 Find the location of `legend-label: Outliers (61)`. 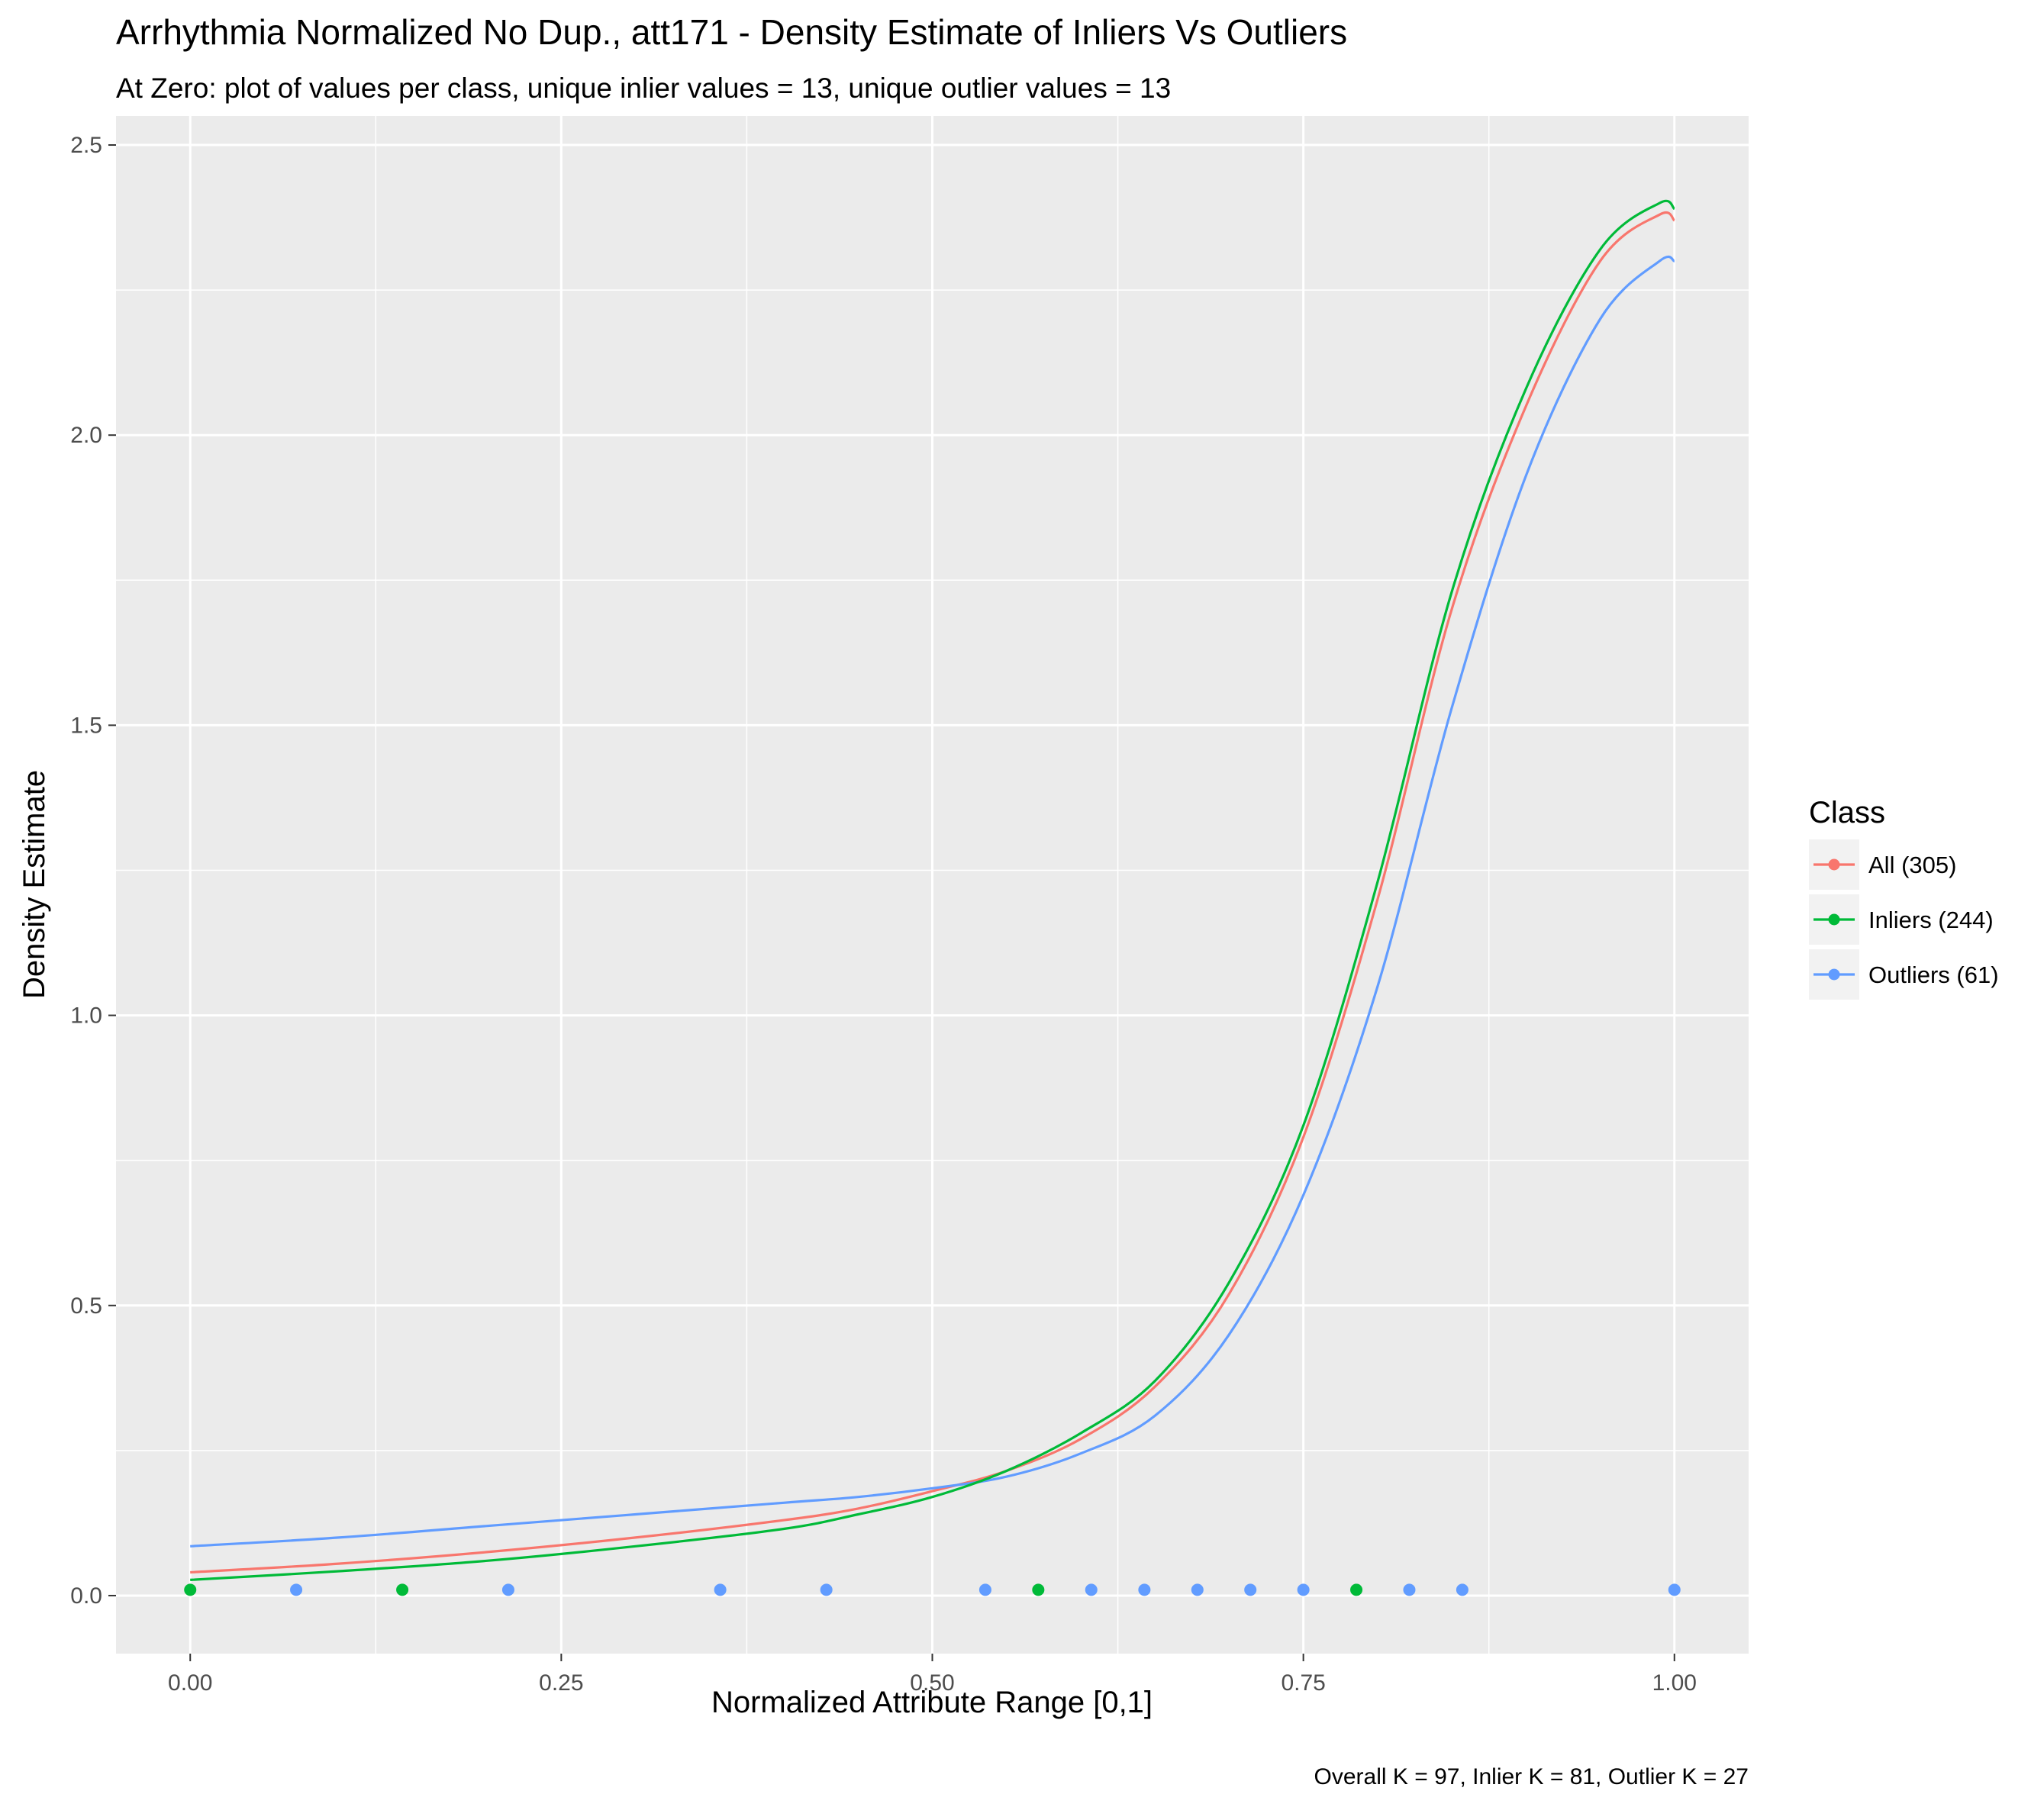

legend-label: Outliers (61) is located at coordinates (1933, 974).